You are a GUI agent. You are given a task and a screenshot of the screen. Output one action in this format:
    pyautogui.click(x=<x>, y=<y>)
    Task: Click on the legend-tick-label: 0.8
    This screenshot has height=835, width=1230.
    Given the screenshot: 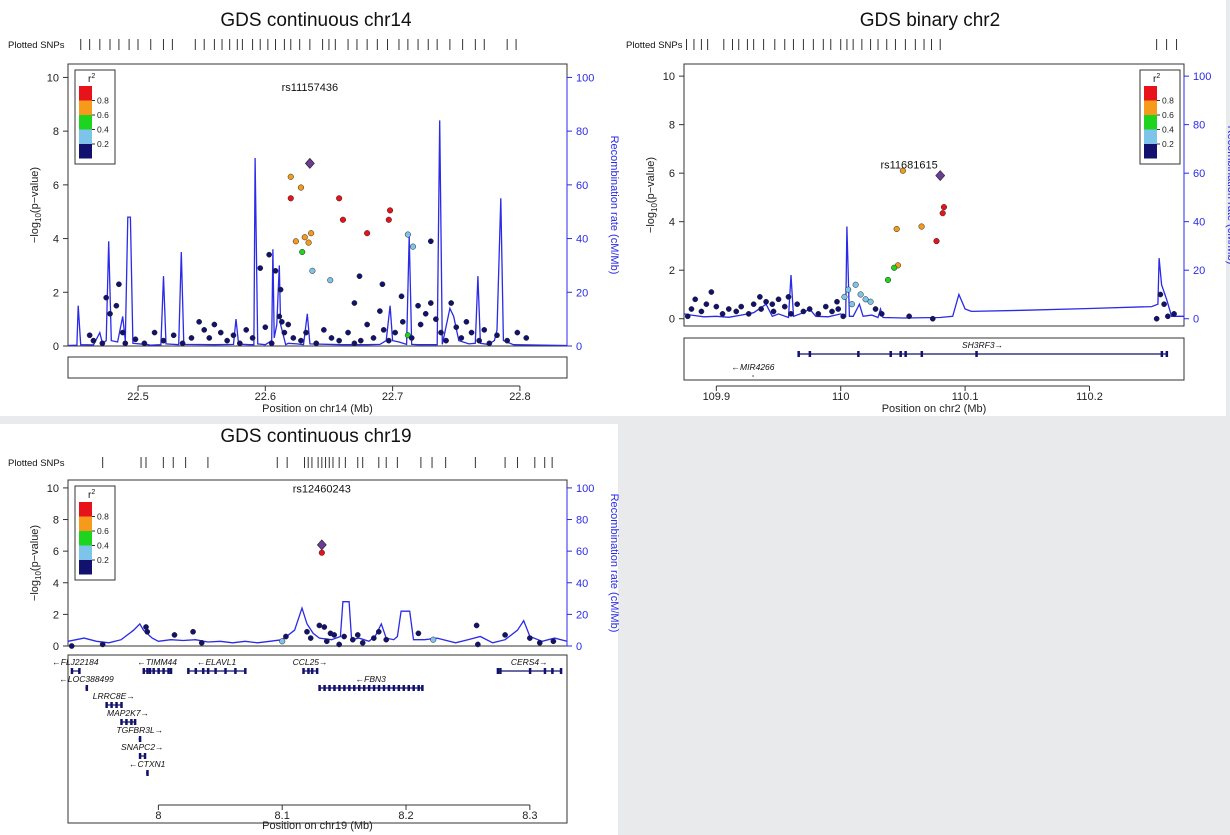 What is the action you would take?
    pyautogui.click(x=103, y=517)
    